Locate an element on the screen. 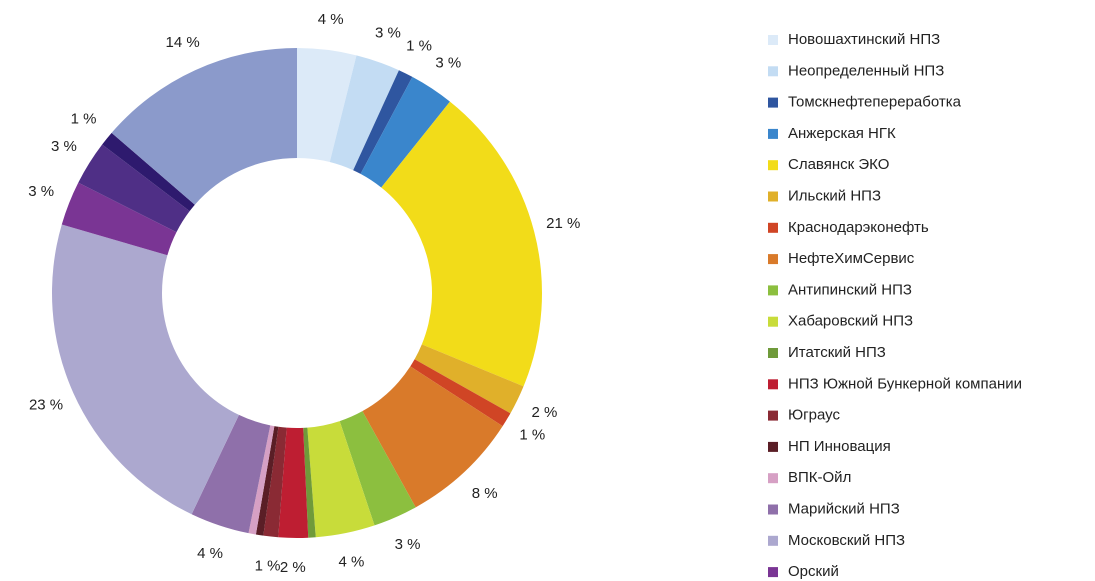 This screenshot has height=581, width=1095. legend-label: Хабаровский НПЗ is located at coordinates (850, 321).